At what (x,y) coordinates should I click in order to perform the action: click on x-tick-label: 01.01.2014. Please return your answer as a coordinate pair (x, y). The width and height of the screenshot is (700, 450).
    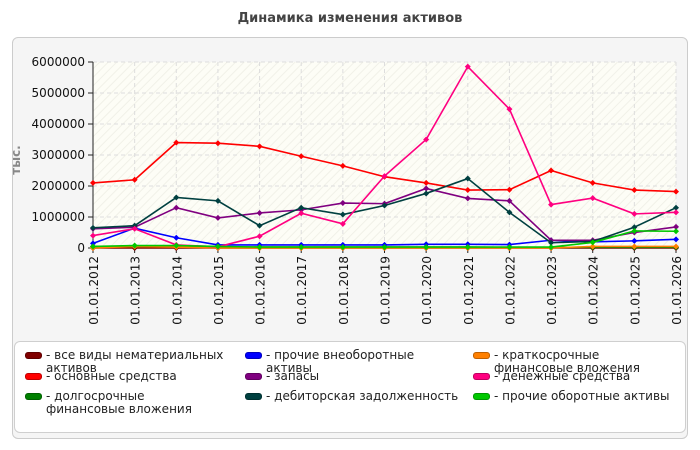
    Looking at the image, I should click on (177, 290).